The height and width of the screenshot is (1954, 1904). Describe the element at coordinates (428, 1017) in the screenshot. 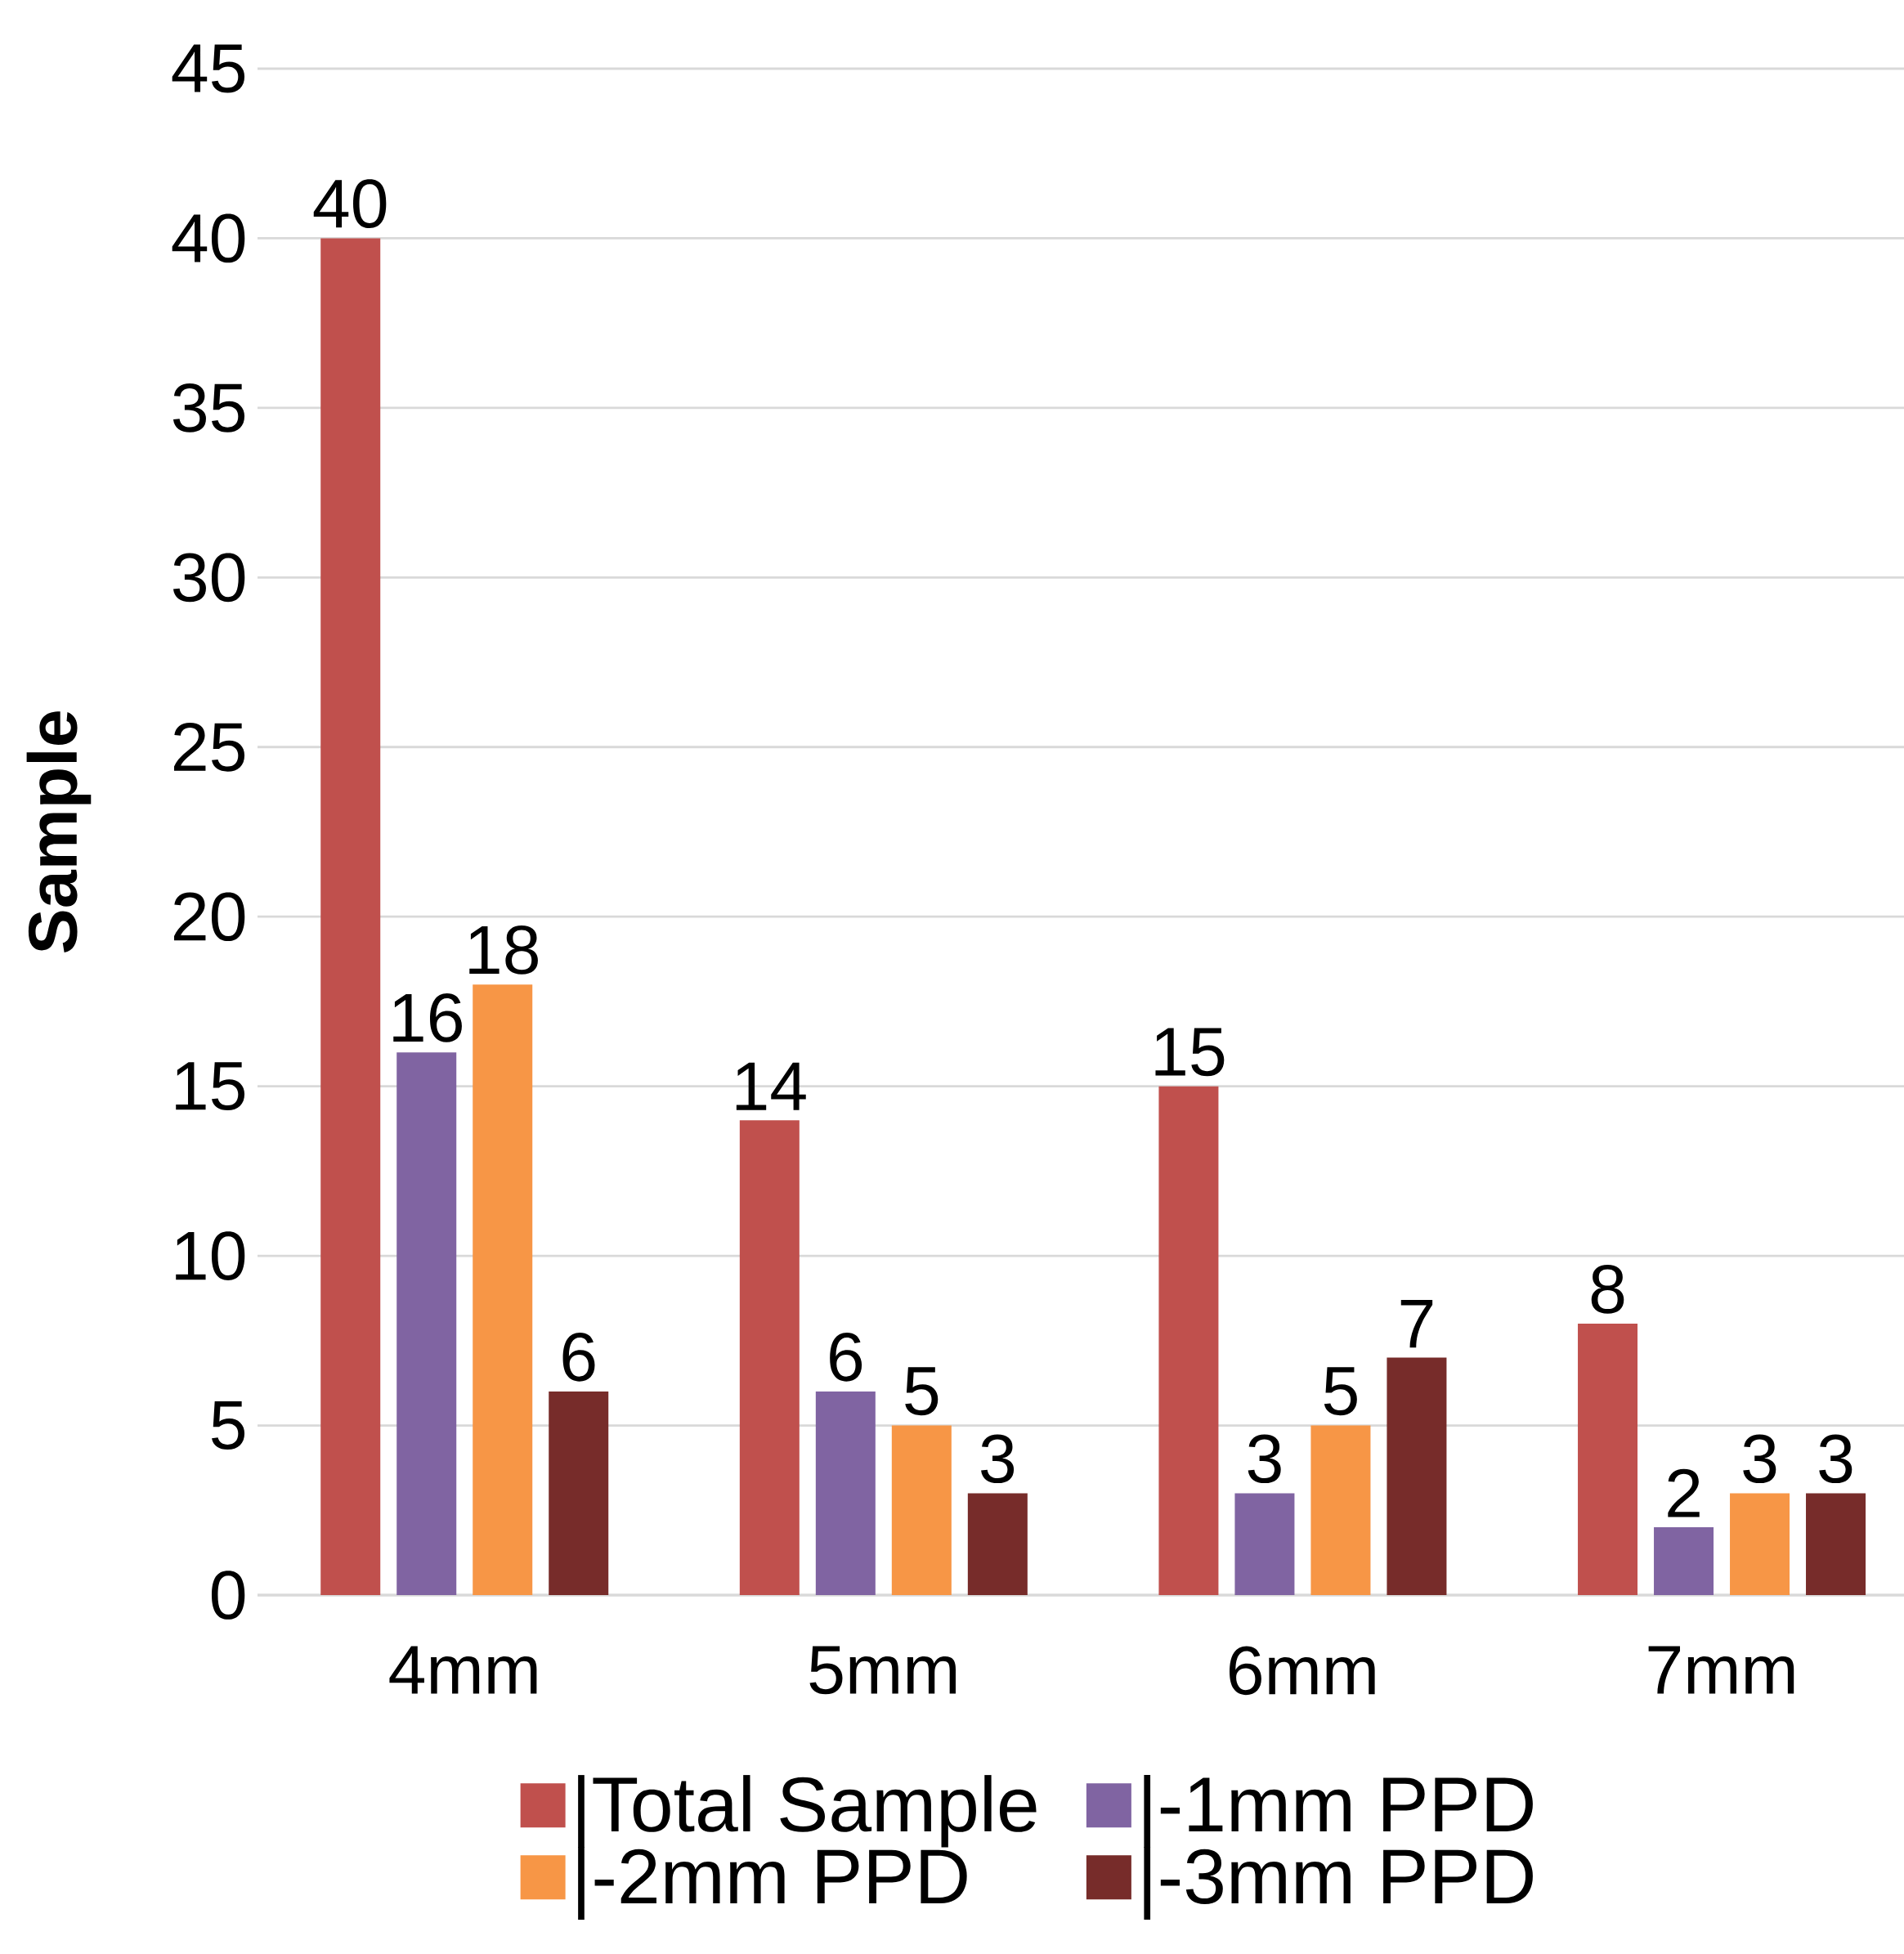

I see `data-label: 16` at that location.